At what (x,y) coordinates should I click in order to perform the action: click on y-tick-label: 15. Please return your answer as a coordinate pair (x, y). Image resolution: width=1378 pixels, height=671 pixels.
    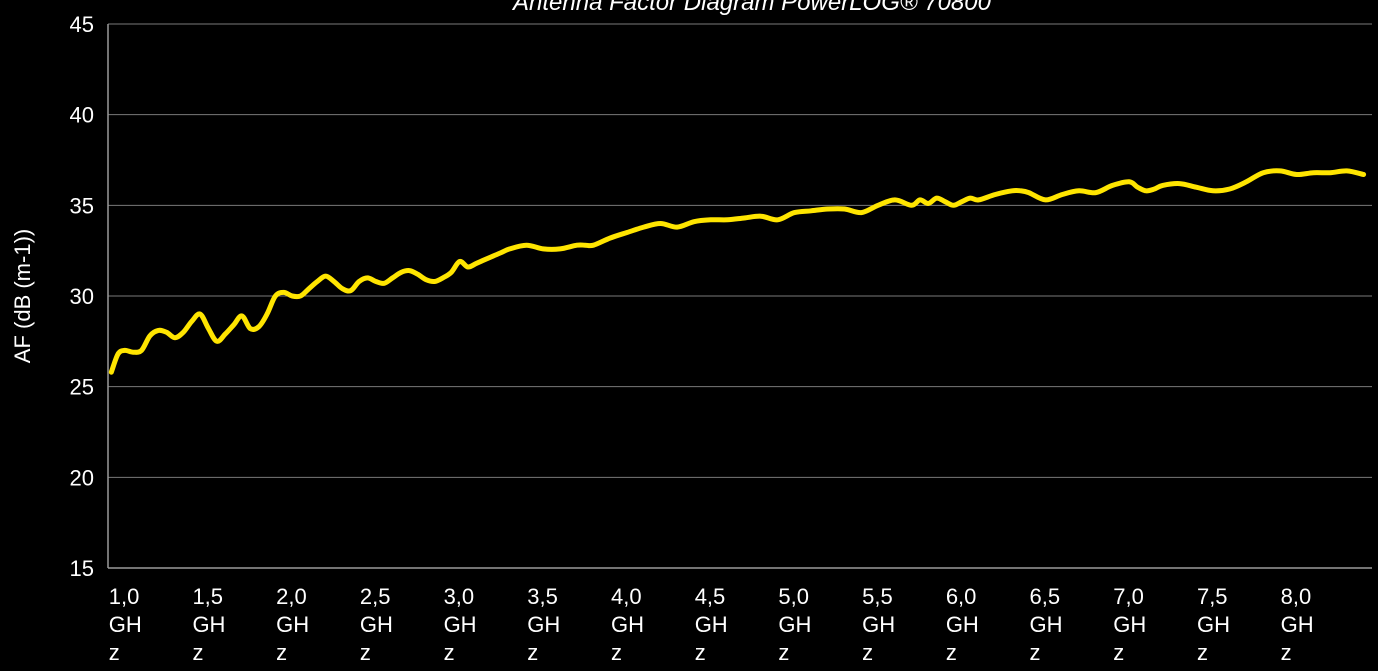
    Looking at the image, I should click on (82, 568).